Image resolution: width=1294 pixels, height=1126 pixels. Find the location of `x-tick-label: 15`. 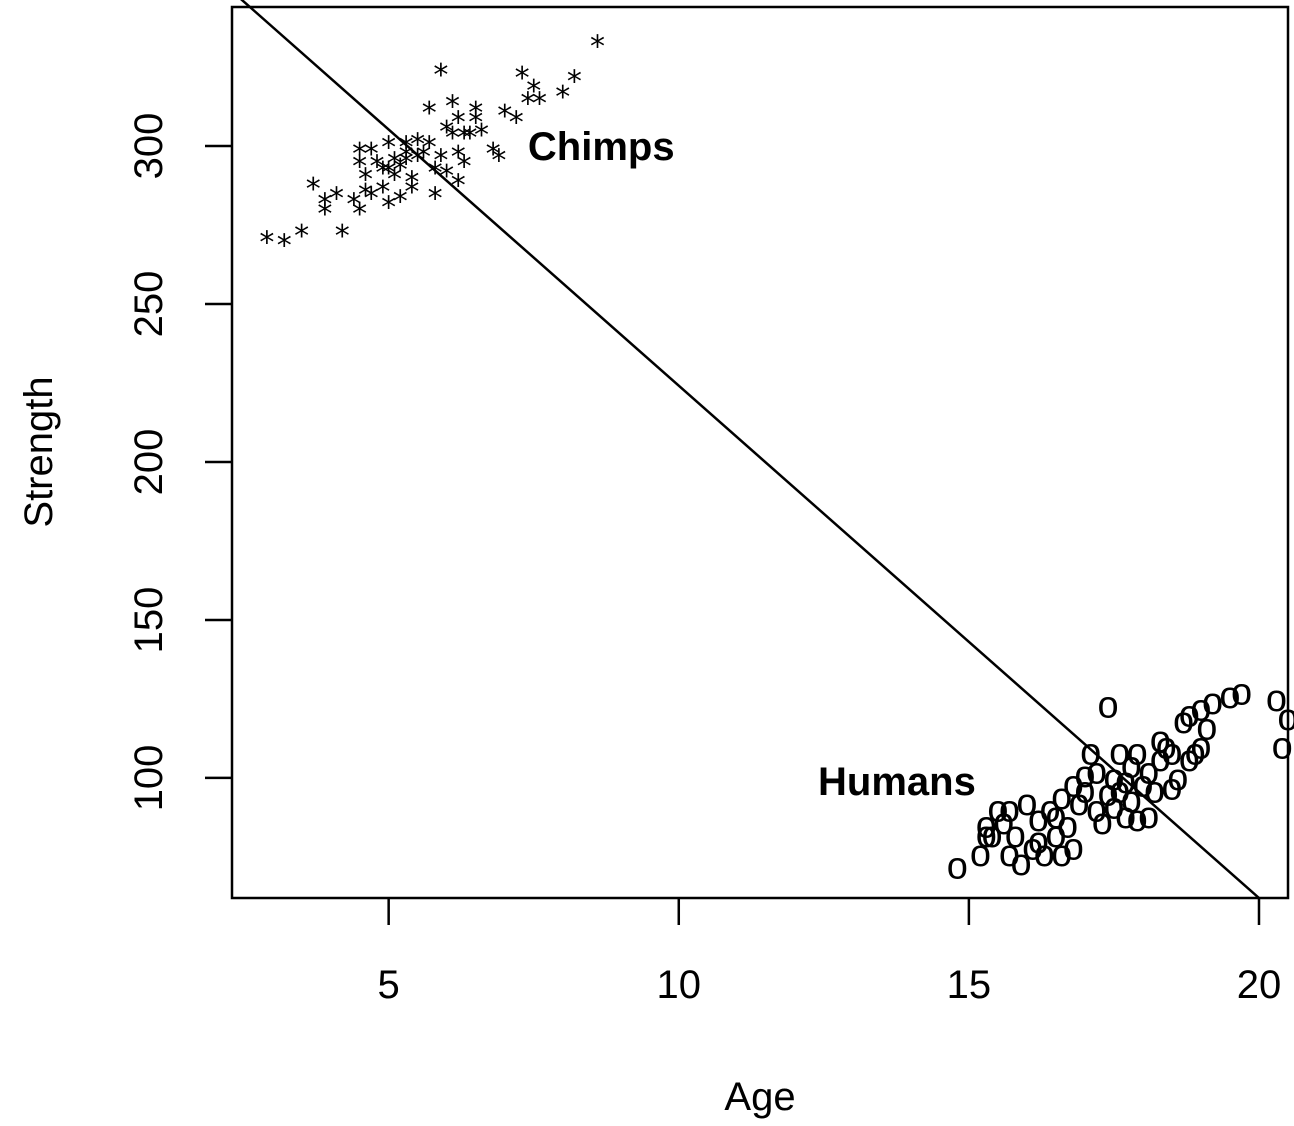

x-tick-label: 15 is located at coordinates (969, 985).